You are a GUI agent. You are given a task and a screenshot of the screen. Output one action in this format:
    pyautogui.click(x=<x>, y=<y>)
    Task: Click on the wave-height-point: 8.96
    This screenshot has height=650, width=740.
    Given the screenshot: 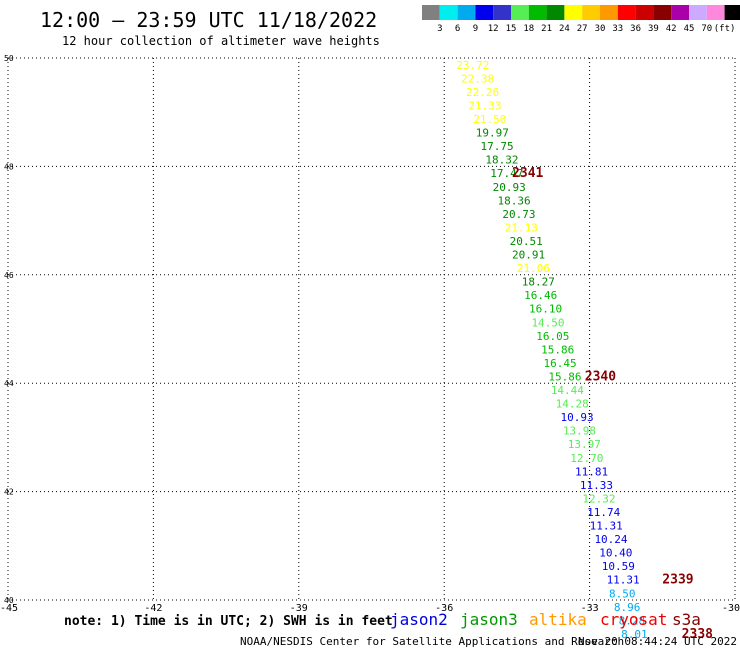 What is the action you would take?
    pyautogui.click(x=627, y=607)
    